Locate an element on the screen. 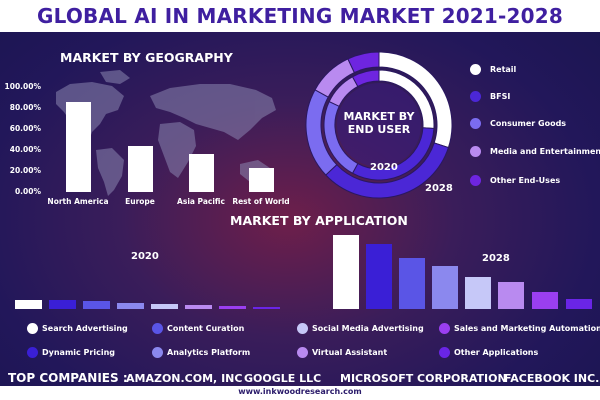  title-band is located at coordinates (300, 16).